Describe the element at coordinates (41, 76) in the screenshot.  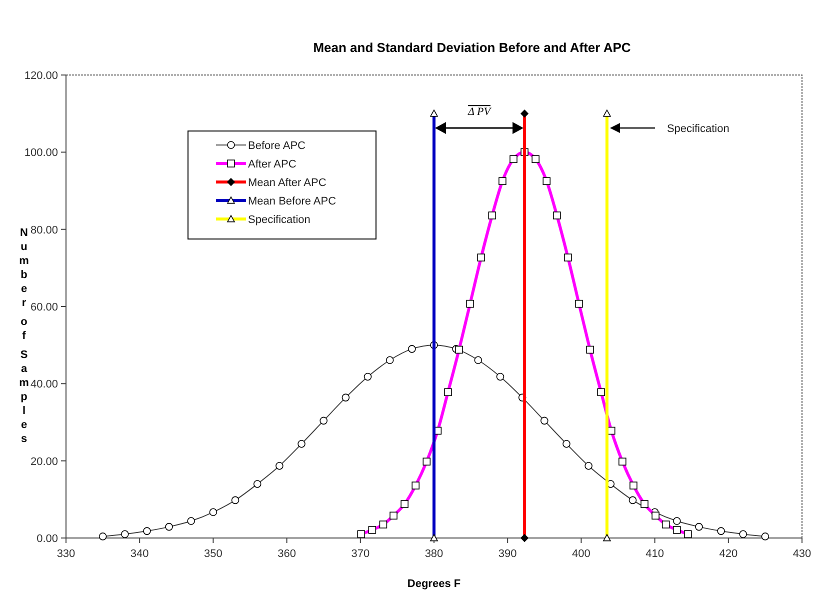
I see `y-tick-label: 120.00` at that location.